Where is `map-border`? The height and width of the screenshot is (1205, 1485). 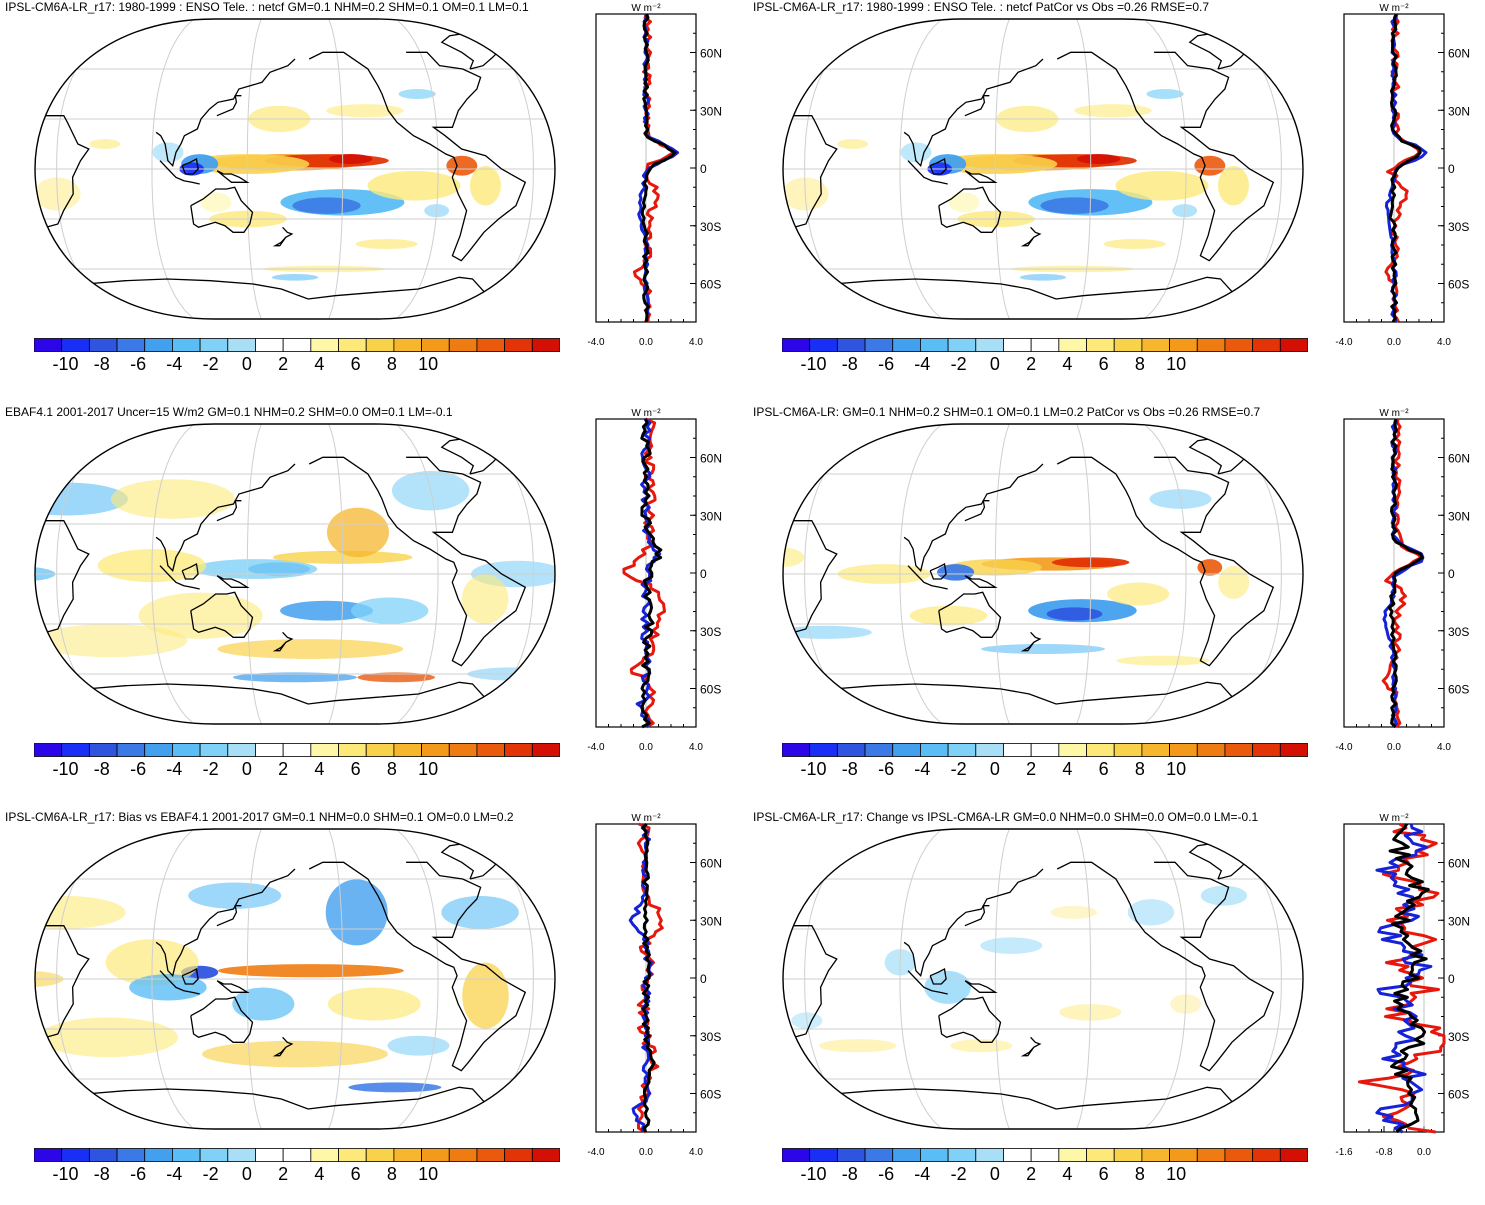
map-border is located at coordinates (295, 979).